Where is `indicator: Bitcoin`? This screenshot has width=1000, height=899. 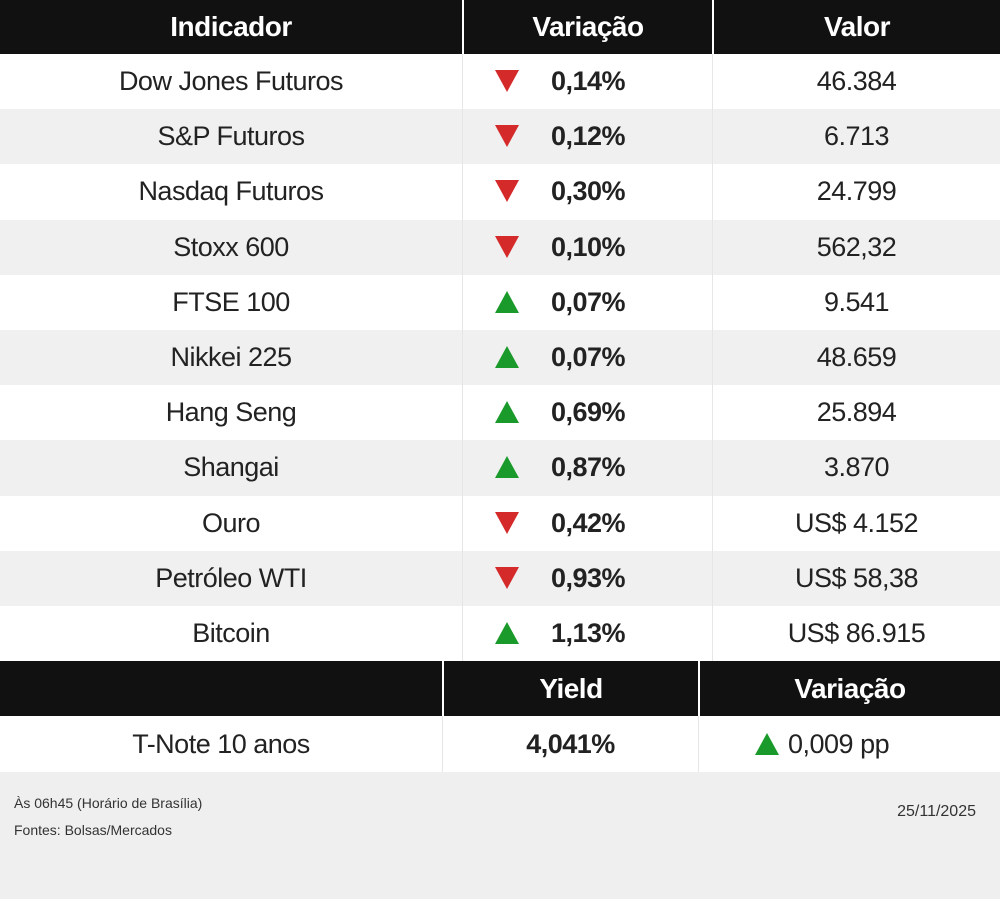 indicator: Bitcoin is located at coordinates (231, 633).